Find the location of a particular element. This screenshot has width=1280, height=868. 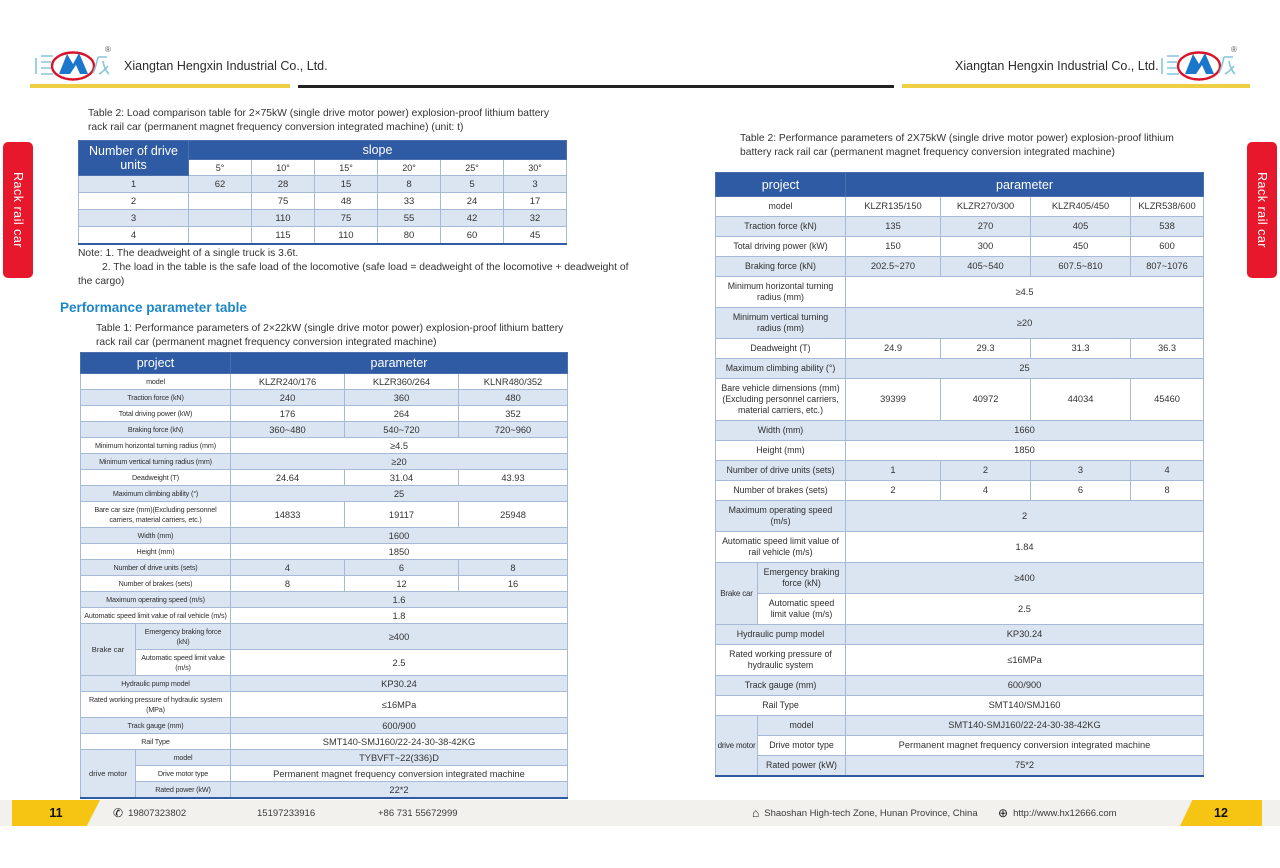

cell-value: 29.3 is located at coordinates (985, 348).